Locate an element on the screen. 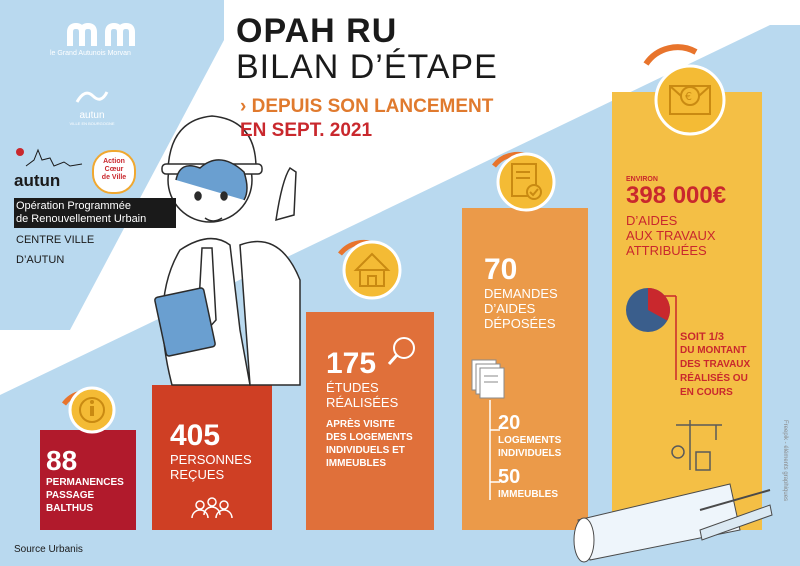 The height and width of the screenshot is (566, 800). people-icon is located at coordinates (212, 508).